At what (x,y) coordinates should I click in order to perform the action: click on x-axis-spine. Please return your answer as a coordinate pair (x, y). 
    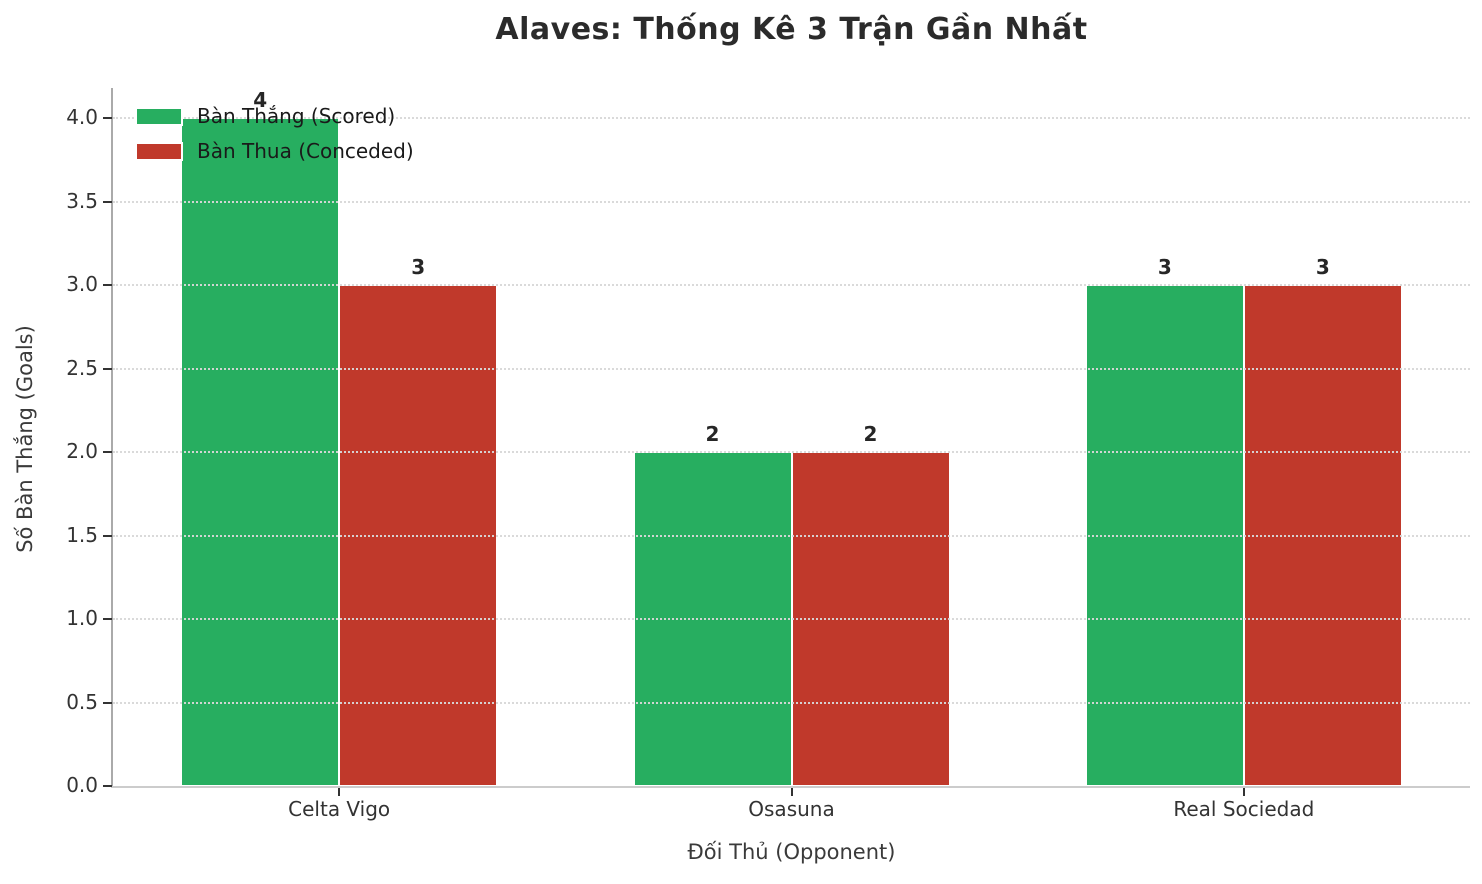
    Looking at the image, I should click on (790, 787).